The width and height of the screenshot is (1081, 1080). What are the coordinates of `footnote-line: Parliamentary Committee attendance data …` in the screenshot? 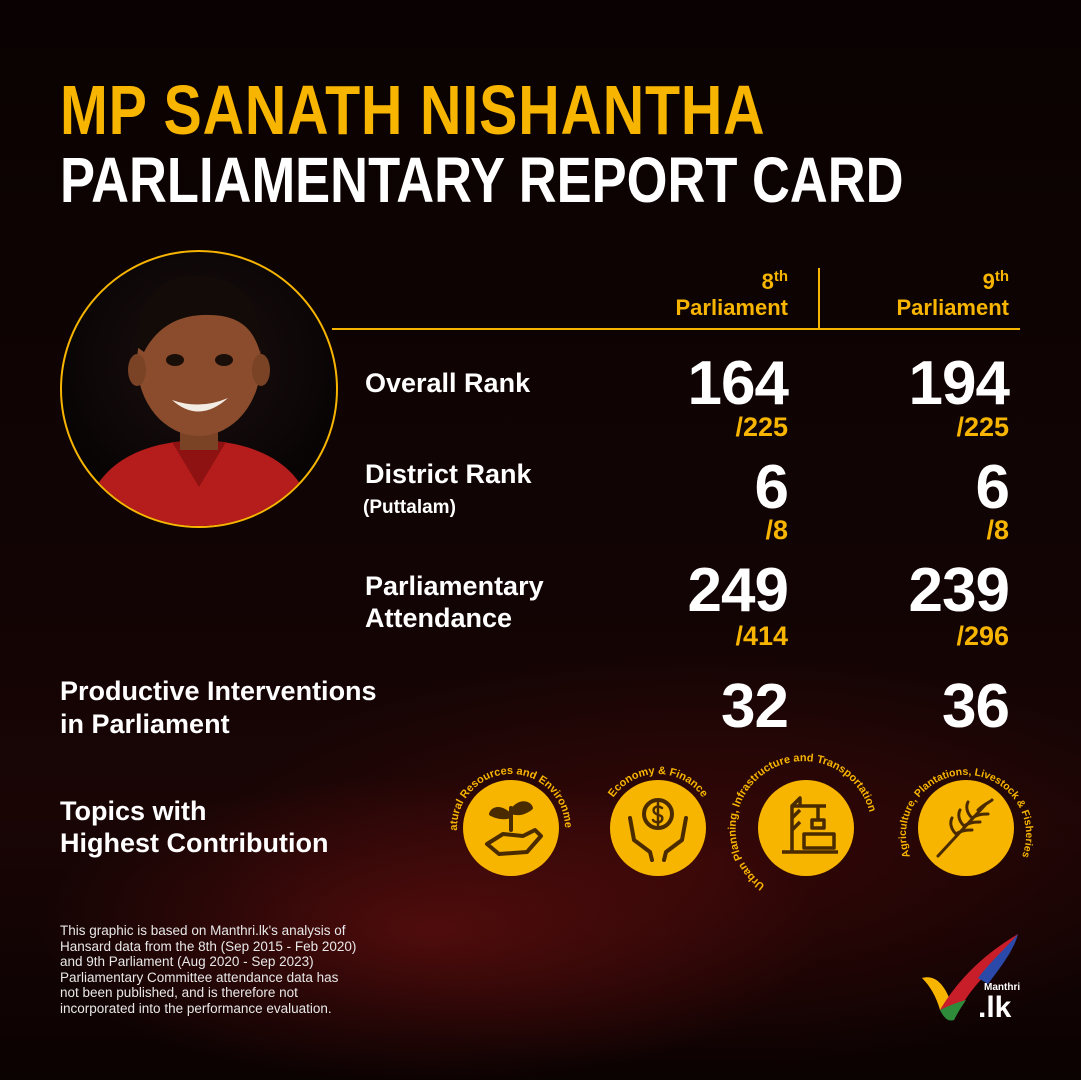 It's located at (199, 977).